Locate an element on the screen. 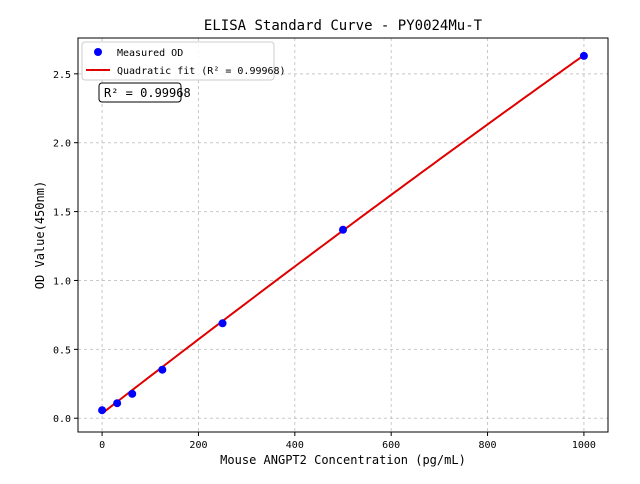 This screenshot has height=484, width=640. y-axis: 0.0 0.5 1.0 1.5 2.0 2.5 is located at coordinates (65, 247).